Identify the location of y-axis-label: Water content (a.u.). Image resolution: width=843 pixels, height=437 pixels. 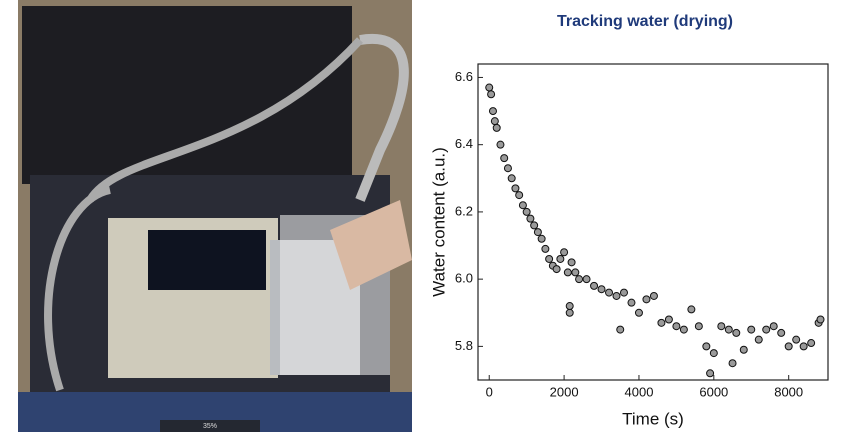
(438, 222).